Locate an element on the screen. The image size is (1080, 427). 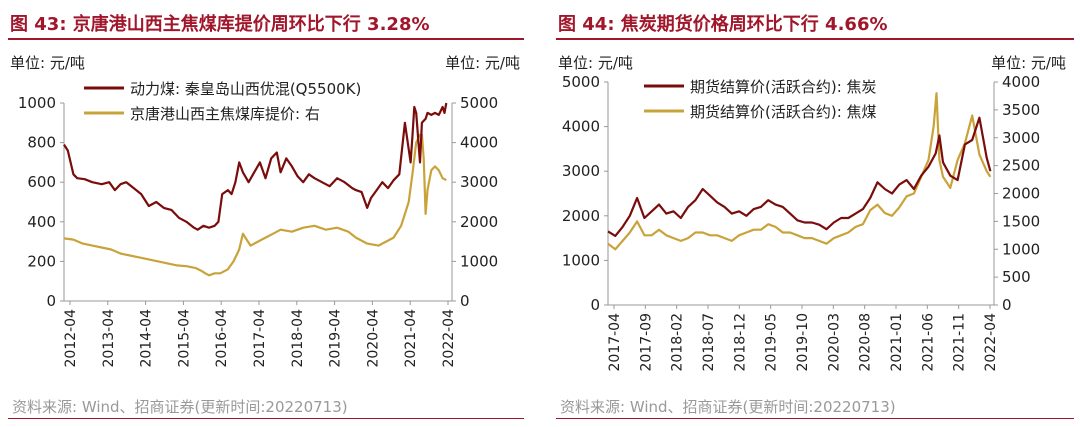
legend-label: 动力煤: 秦皇岛山西优混(Q5500K) is located at coordinates (245, 89).